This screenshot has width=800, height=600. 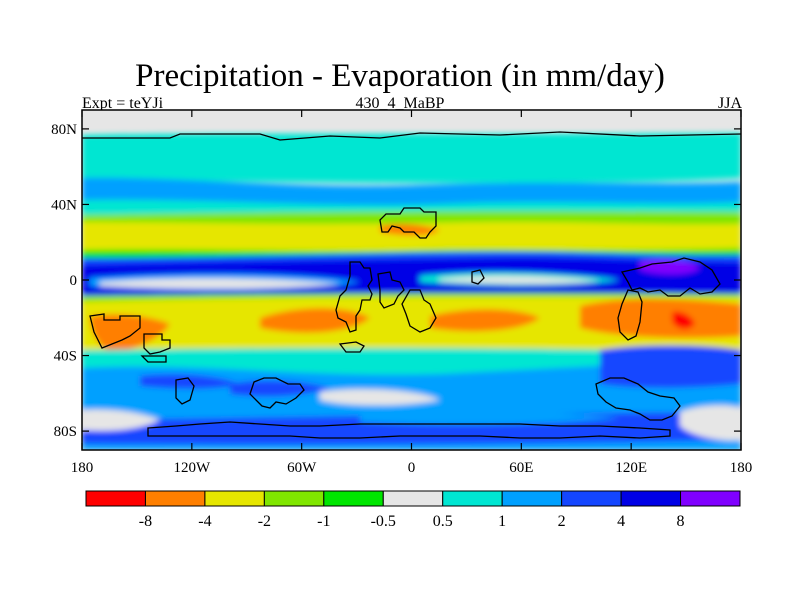 I want to click on lon-tick-label: 120E, so click(x=631, y=468).